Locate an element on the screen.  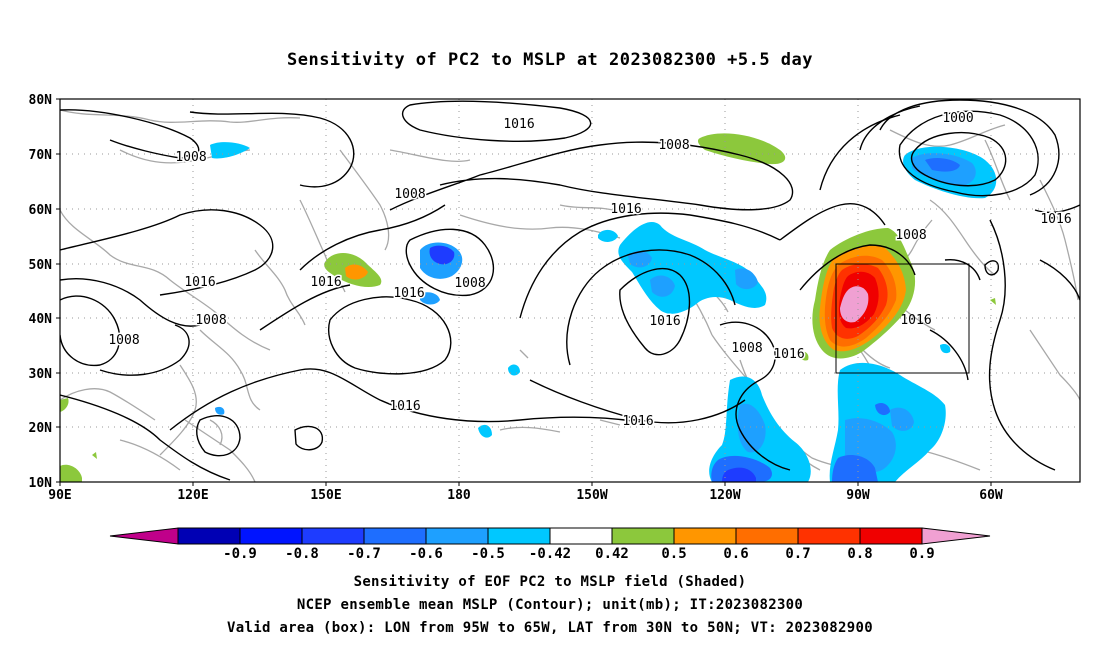
colorbar-tick-label: -0.5 is located at coordinates (488, 554).